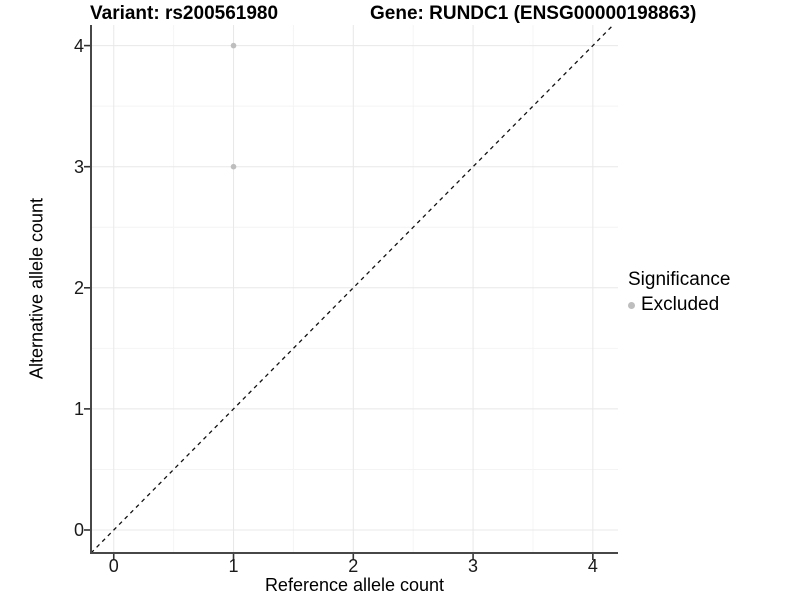  Describe the element at coordinates (679, 292) in the screenshot. I see `legend: Significance Excluded` at that location.